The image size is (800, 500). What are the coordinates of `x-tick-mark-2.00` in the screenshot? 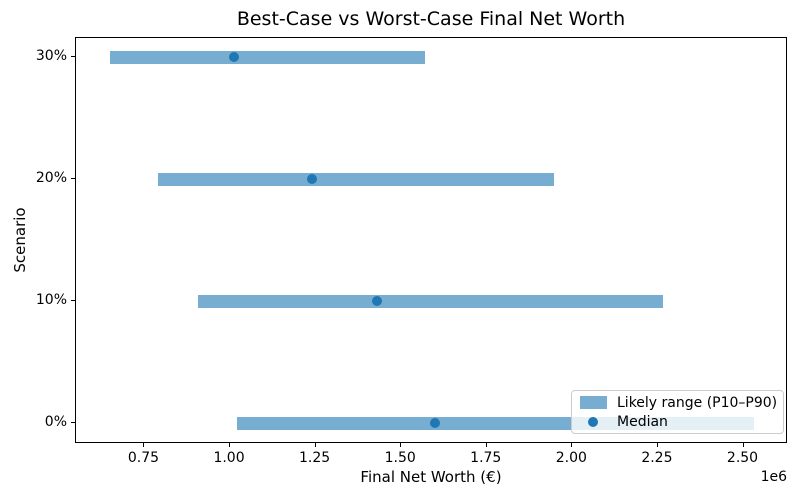 It's located at (572, 445).